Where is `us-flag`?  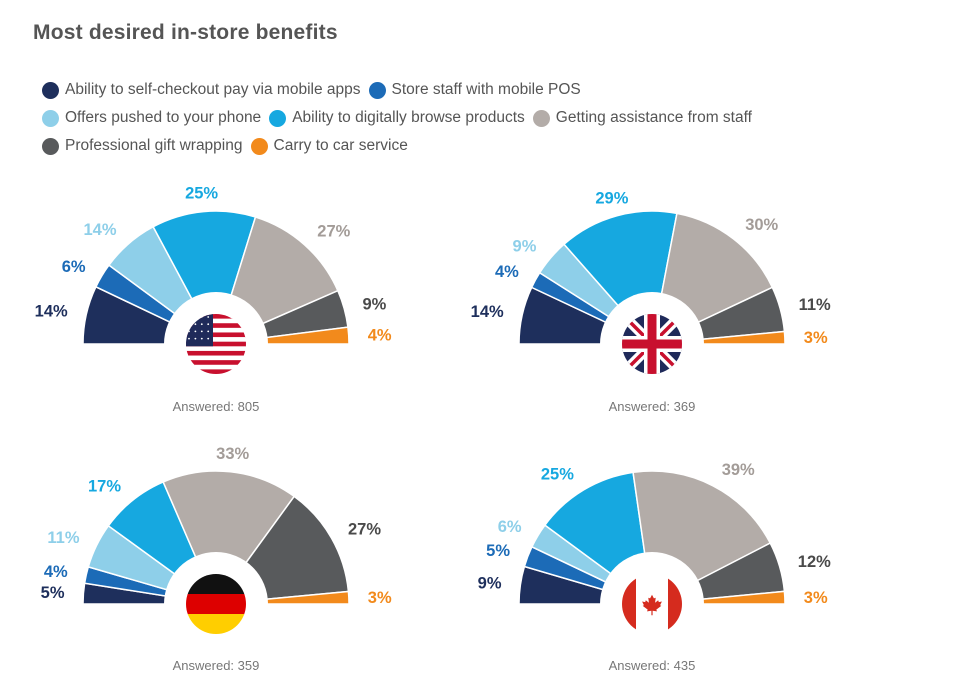 us-flag is located at coordinates (216, 344).